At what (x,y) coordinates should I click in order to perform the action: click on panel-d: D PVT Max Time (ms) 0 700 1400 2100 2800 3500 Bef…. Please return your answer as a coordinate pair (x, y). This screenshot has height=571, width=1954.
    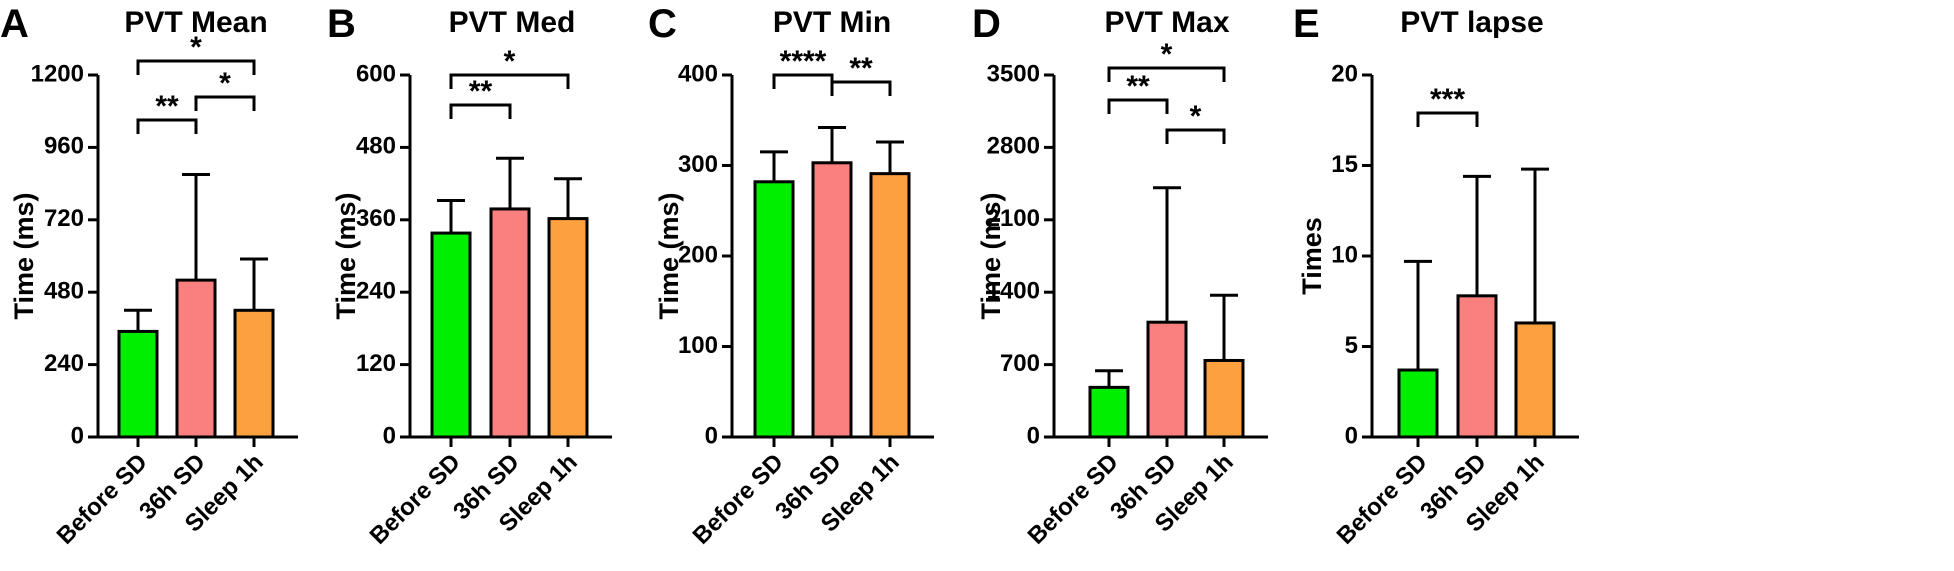
    Looking at the image, I should click on (1120, 276).